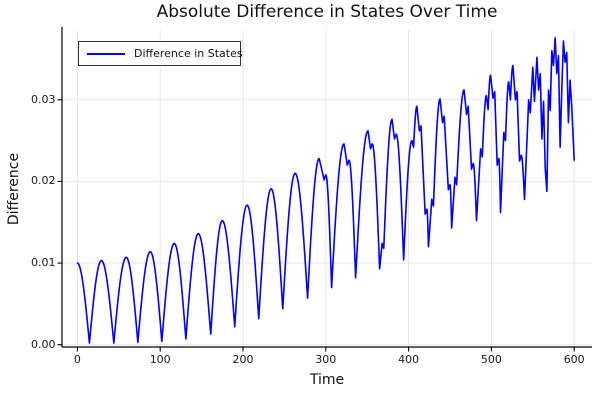  What do you see at coordinates (491, 359) in the screenshot?
I see `x-tick-label: 500` at bounding box center [491, 359].